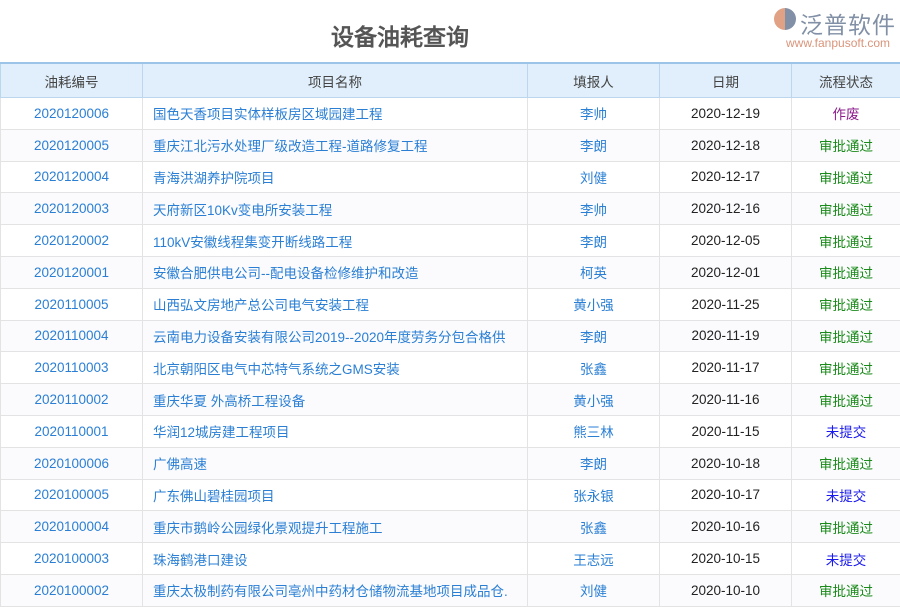 Image resolution: width=900 pixels, height=607 pixels. What do you see at coordinates (72, 336) in the screenshot?
I see `code-cell: 2020110004` at bounding box center [72, 336].